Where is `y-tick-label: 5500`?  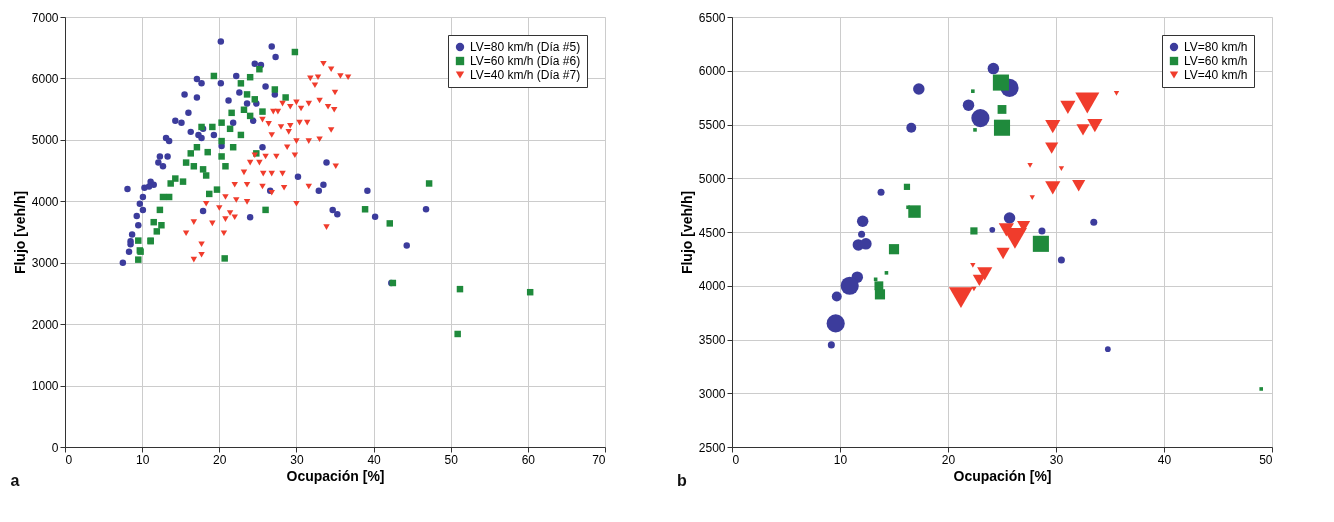
y-tick-label: 5500 is located at coordinates (712, 125).